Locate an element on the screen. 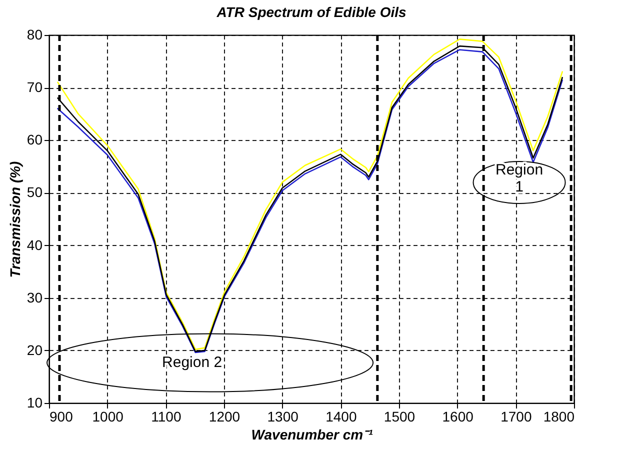 The height and width of the screenshot is (458, 622). y-tick-label: 50 is located at coordinates (34, 192).